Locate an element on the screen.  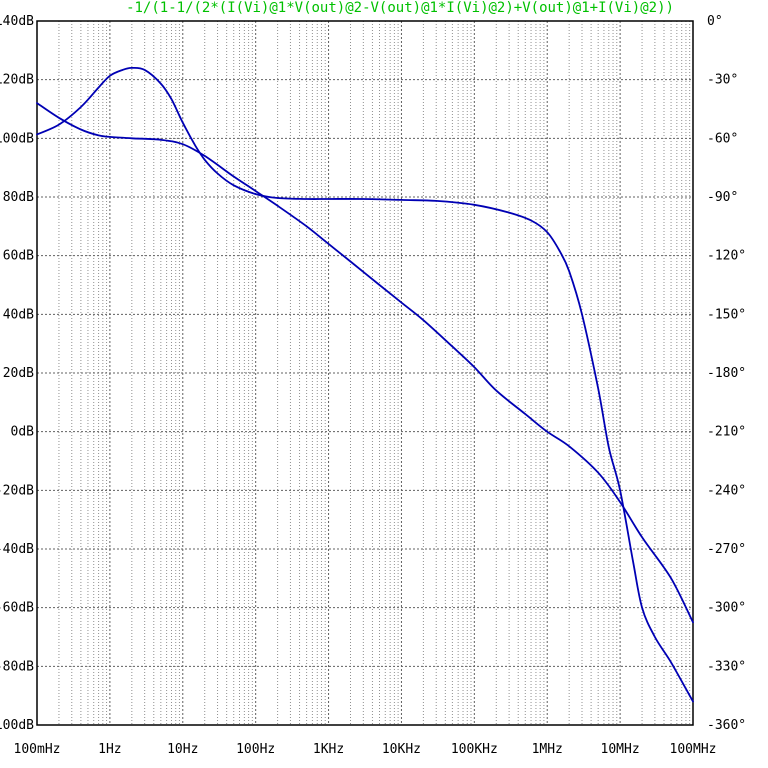
x-tick-label: 10KHz is located at coordinates (401, 749).